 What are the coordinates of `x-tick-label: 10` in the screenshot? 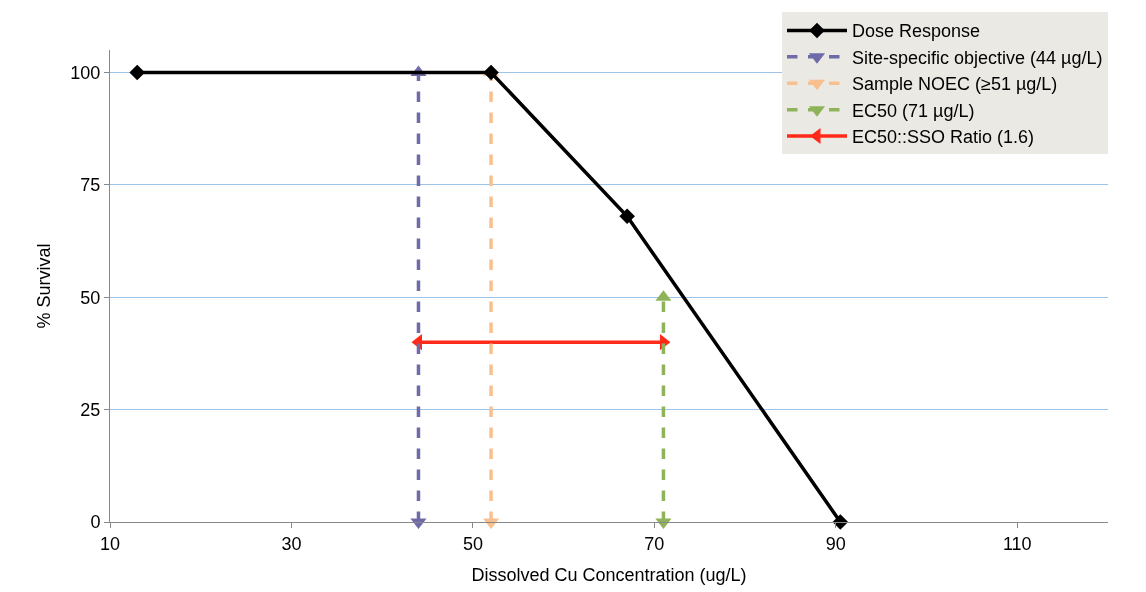 It's located at (110, 543).